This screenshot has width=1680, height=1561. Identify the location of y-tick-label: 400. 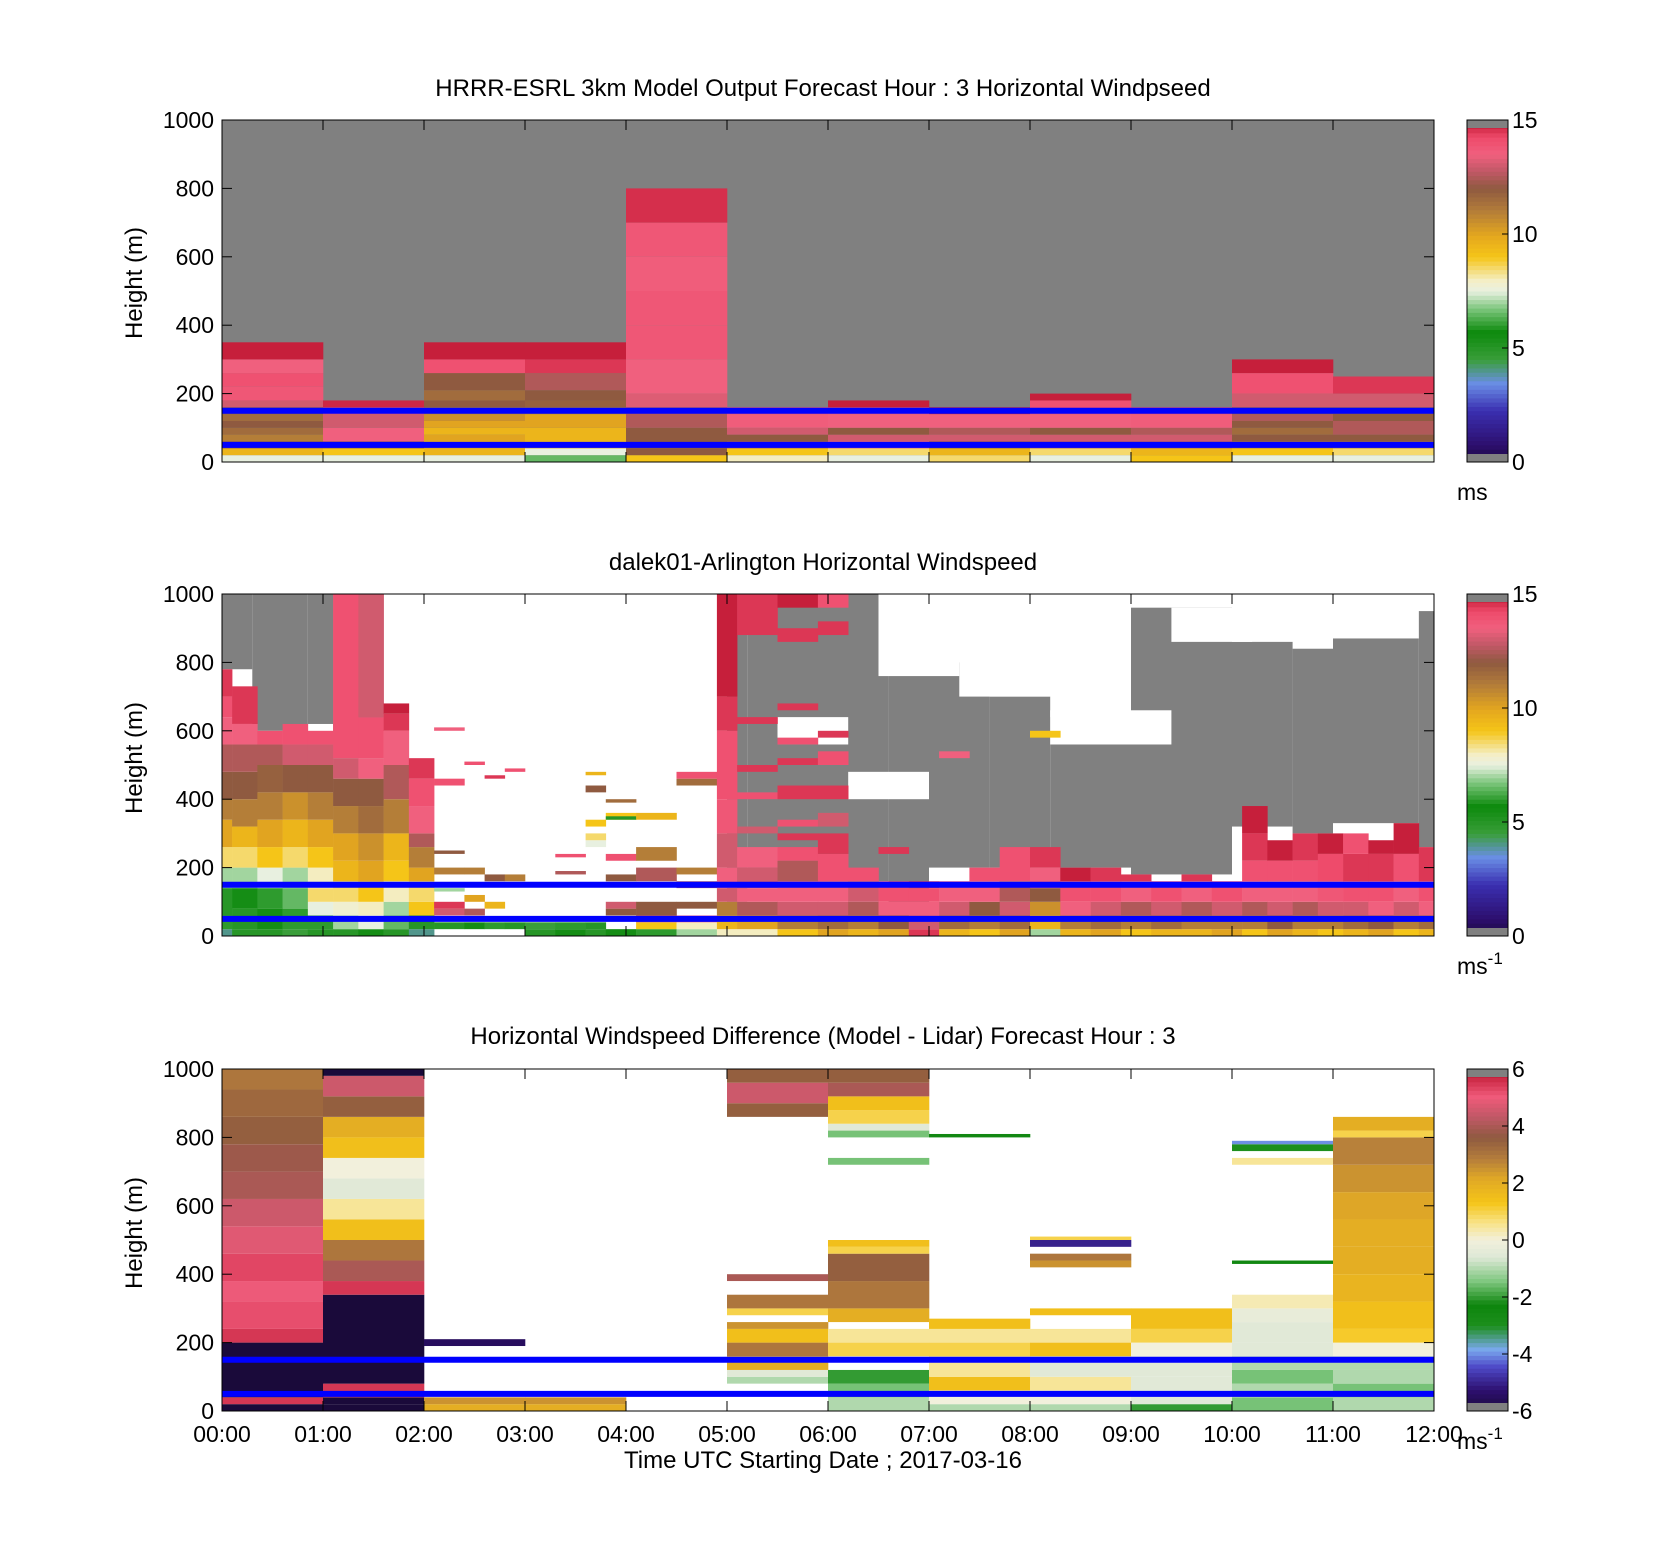
(195, 799).